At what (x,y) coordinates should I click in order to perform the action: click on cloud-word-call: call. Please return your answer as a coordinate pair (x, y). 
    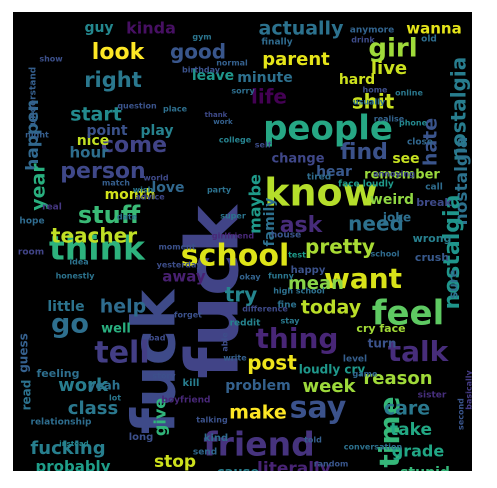
    Looking at the image, I should click on (434, 188).